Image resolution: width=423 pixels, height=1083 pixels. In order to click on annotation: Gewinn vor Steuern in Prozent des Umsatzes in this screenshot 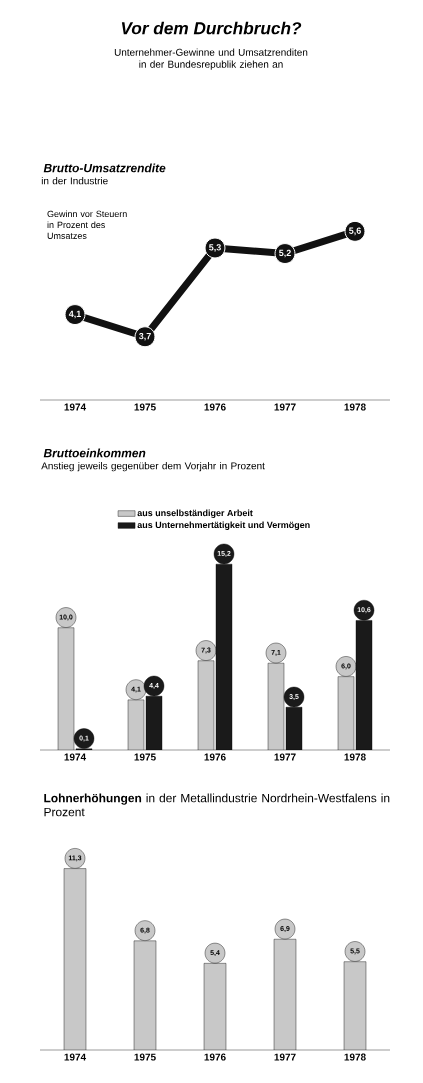, I will do `click(87, 224)`.